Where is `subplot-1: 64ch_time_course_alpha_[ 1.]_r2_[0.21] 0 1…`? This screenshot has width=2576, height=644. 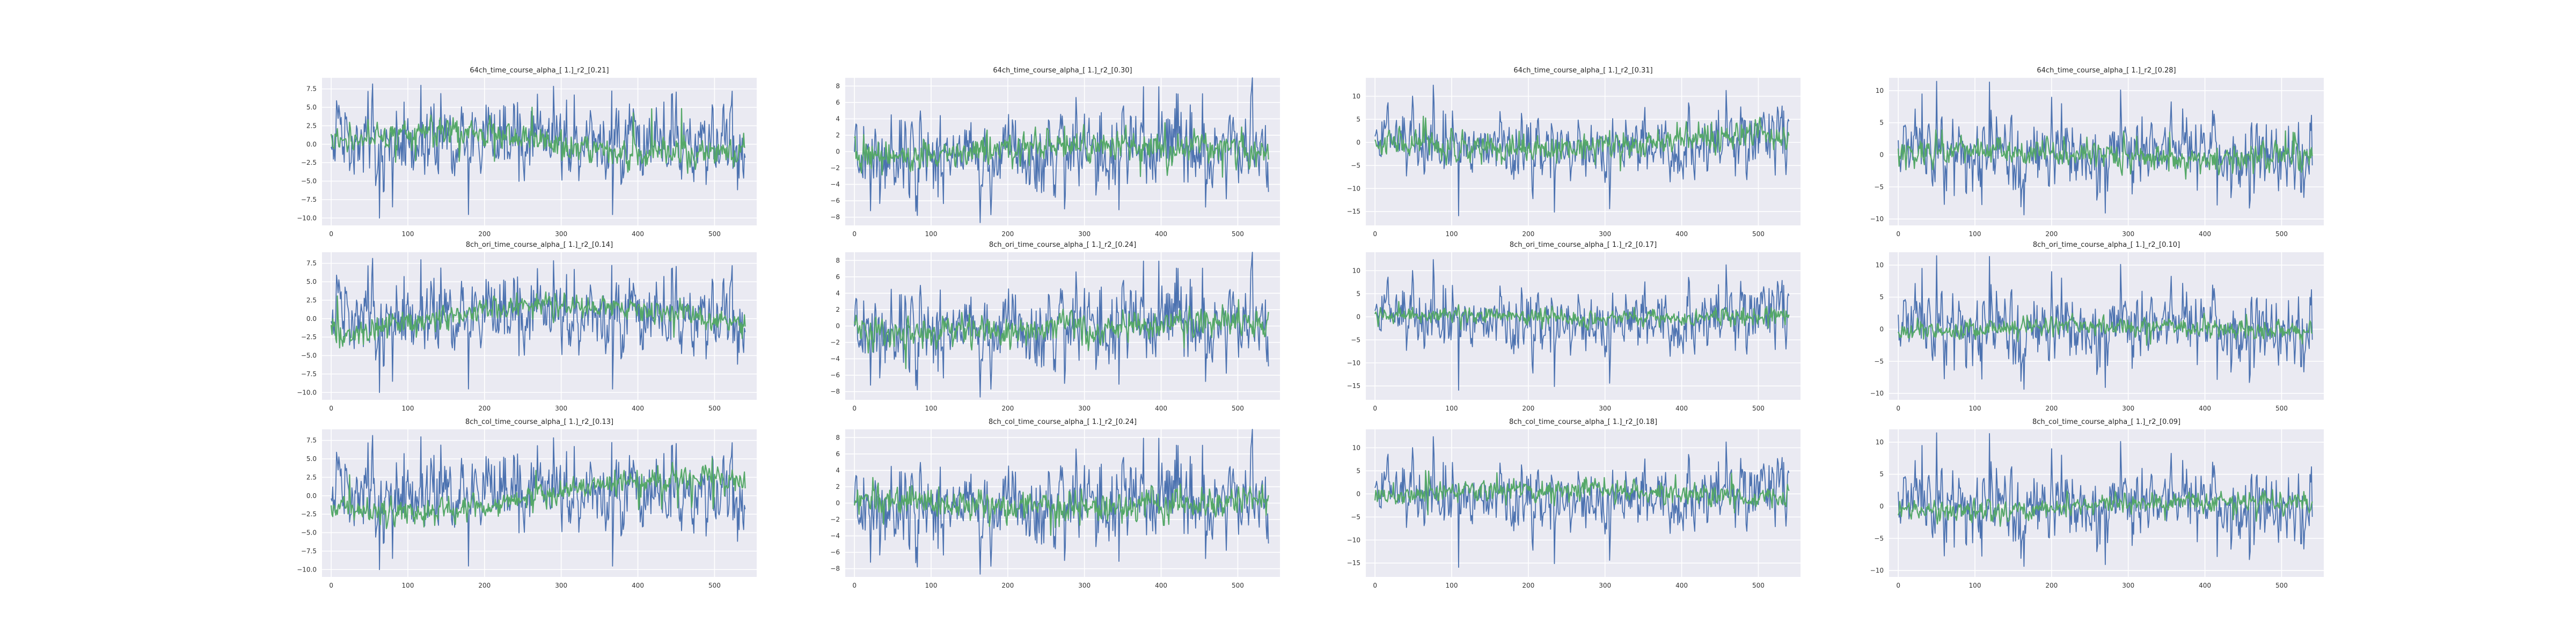
subplot-1: 64ch_time_course_alpha_[ 1.]_r2_[0.21] 0 1… is located at coordinates (527, 152).